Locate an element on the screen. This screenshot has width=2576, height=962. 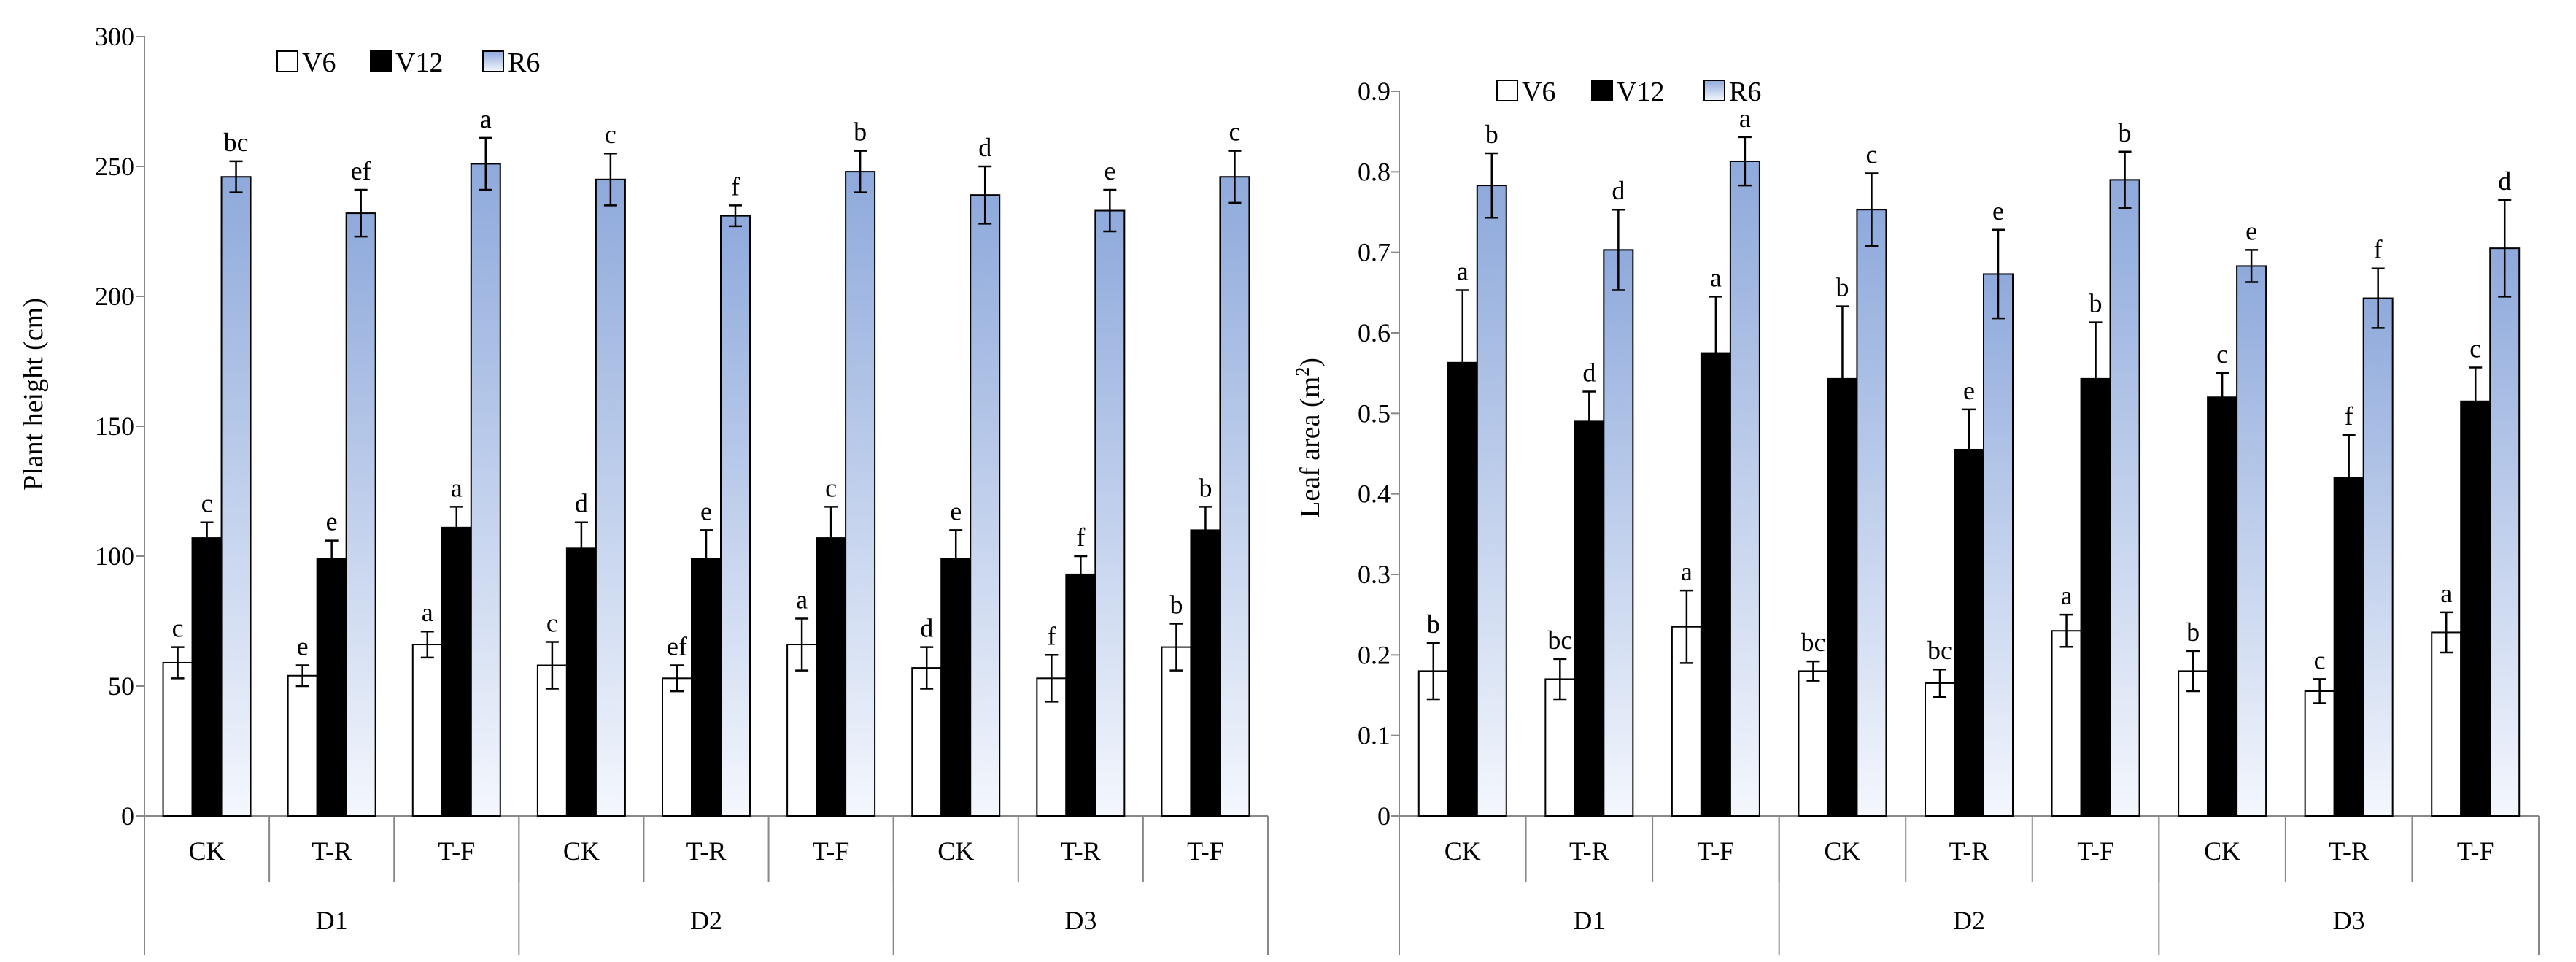
y-axis-title-superscript: 2 is located at coordinates (1302, 372).